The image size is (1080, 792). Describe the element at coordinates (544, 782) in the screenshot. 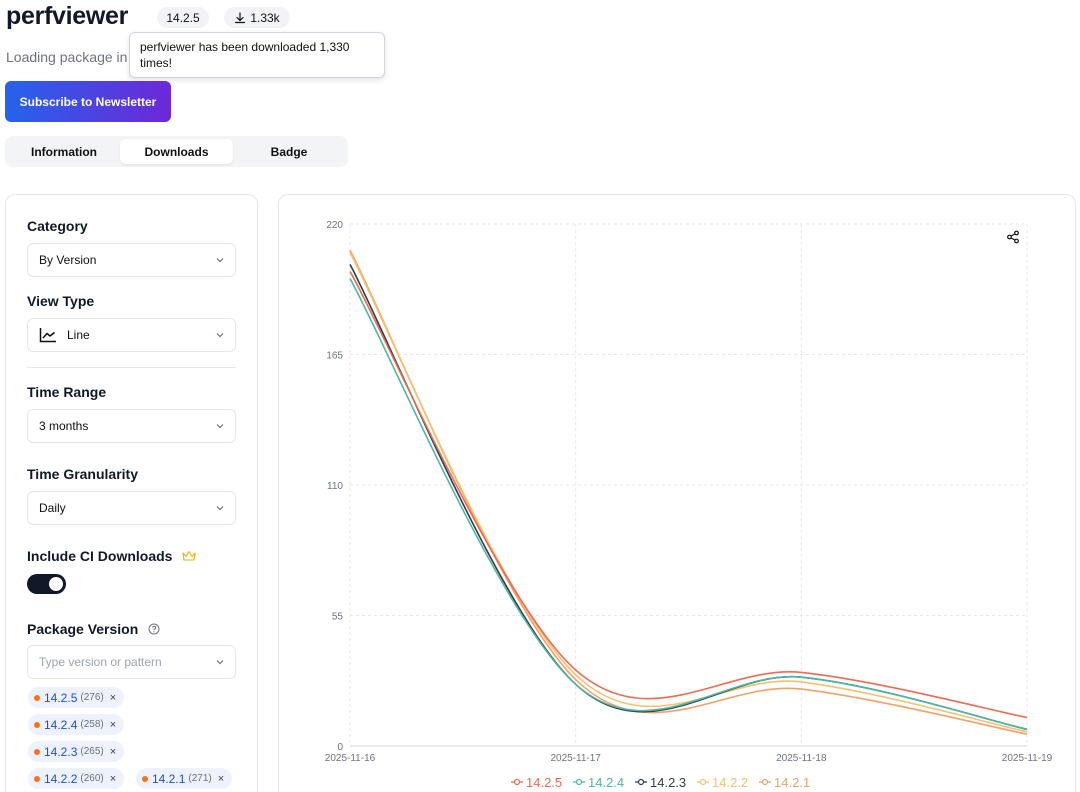

I see `legend-label: 14.2.5` at that location.